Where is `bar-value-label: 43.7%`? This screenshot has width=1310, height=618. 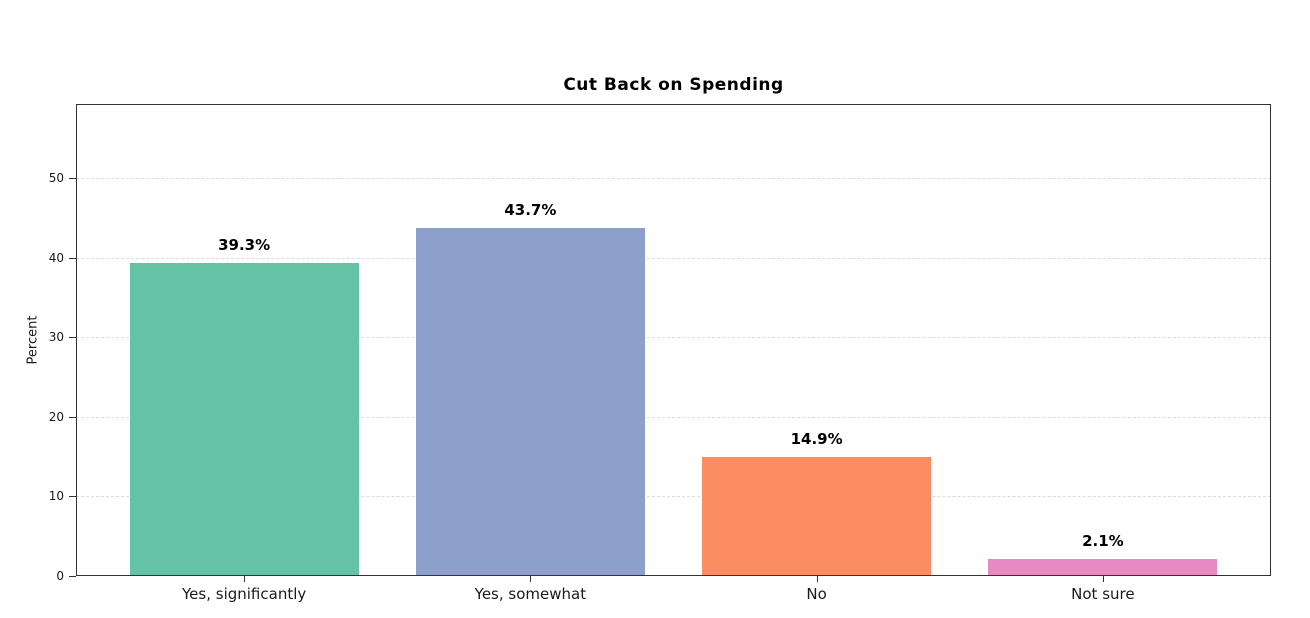 bar-value-label: 43.7% is located at coordinates (530, 210).